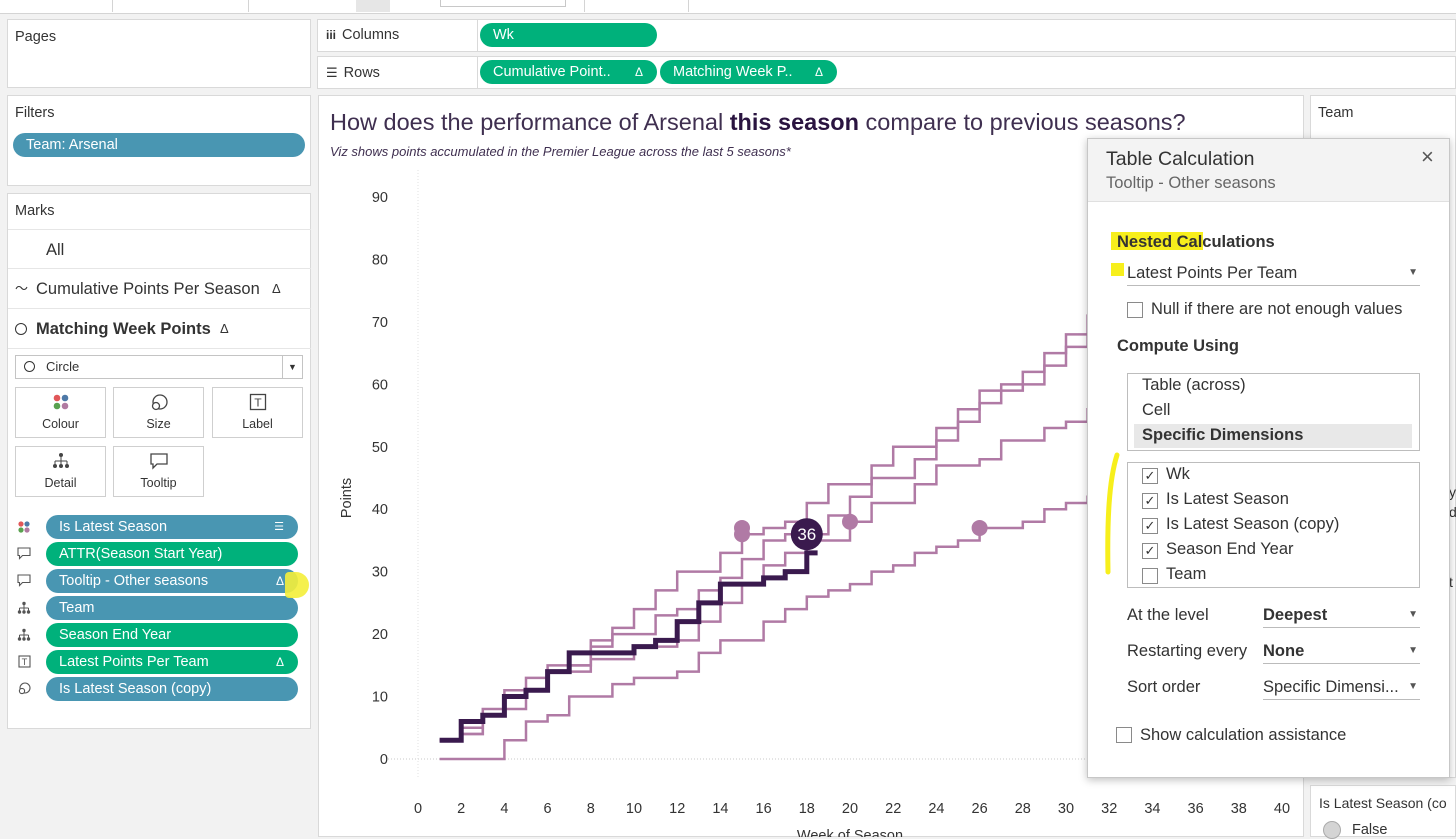  I want to click on compute-option-cell: Cell, so click(1156, 410).